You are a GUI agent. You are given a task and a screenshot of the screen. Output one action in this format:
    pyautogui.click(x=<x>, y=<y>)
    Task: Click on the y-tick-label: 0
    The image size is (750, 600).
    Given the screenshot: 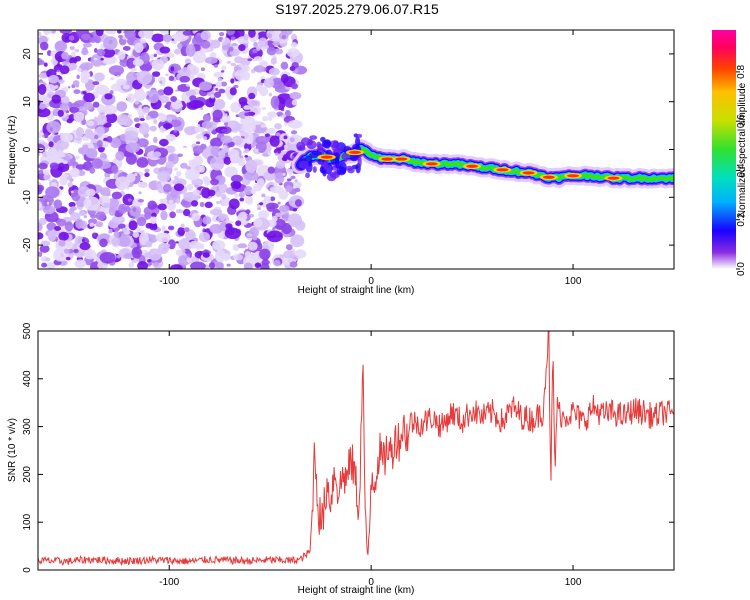 What is the action you would take?
    pyautogui.click(x=27, y=149)
    